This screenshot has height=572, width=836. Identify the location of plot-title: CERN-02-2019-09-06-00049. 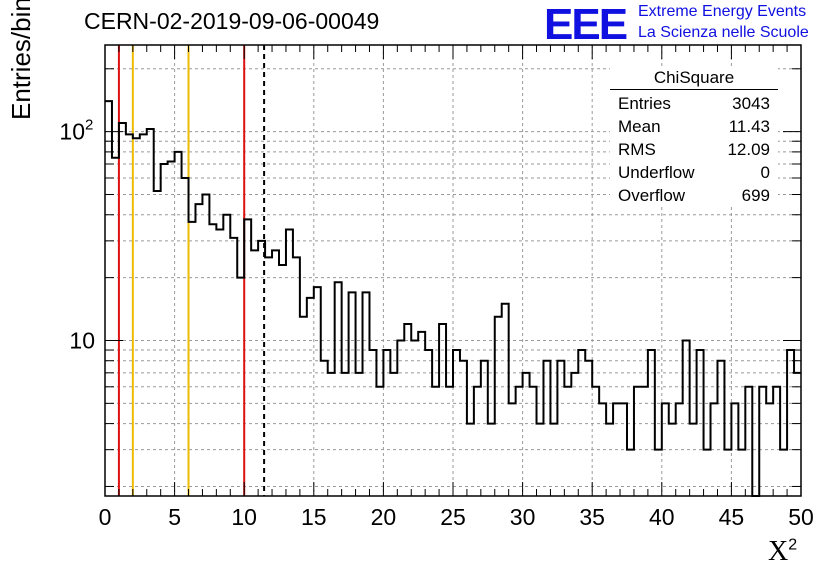
(232, 21).